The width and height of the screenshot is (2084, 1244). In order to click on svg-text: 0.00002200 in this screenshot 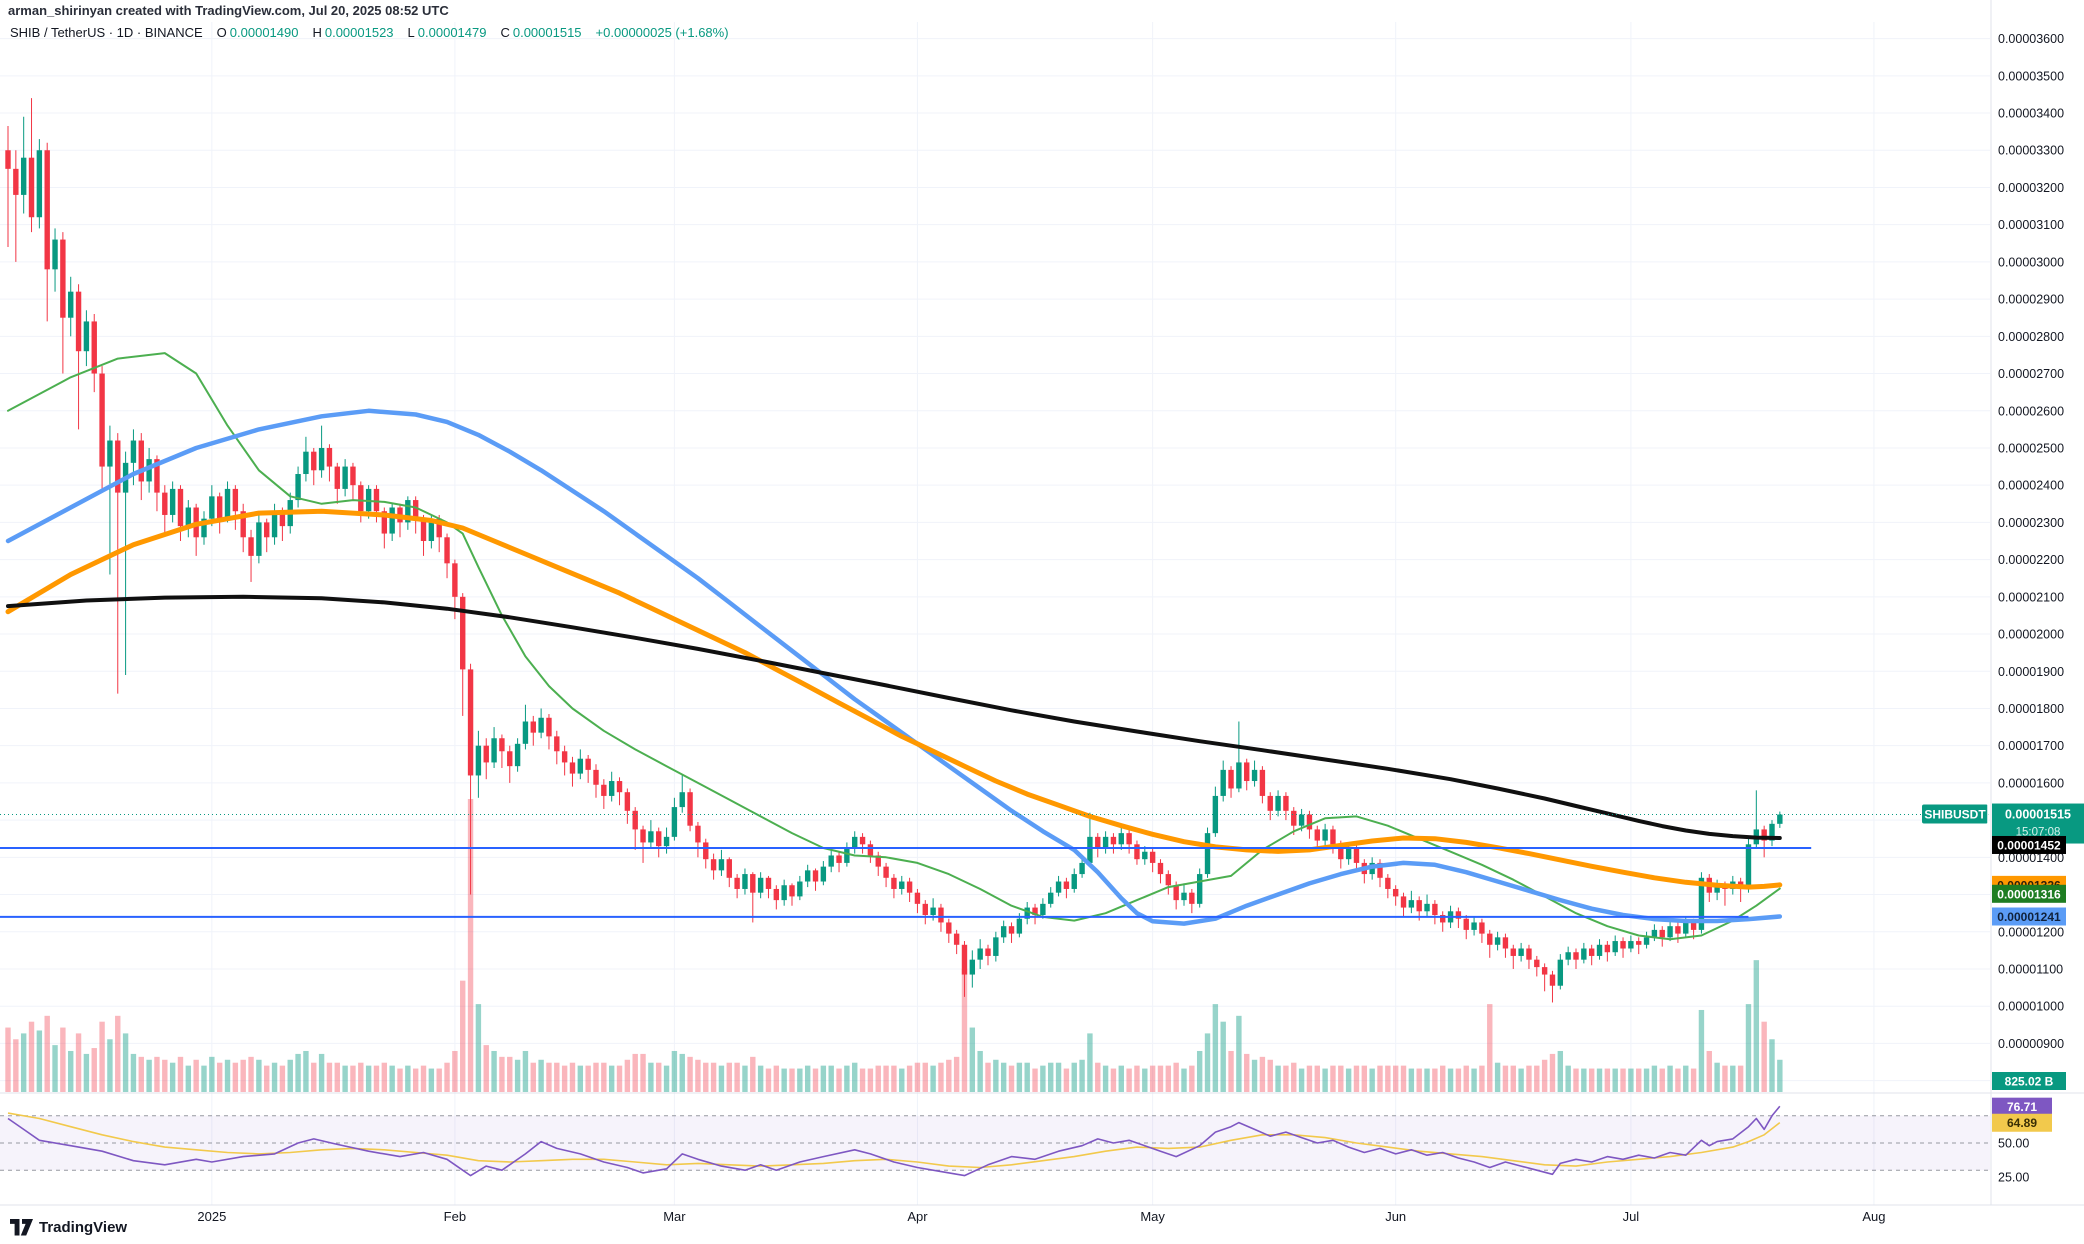, I will do `click(2031, 560)`.